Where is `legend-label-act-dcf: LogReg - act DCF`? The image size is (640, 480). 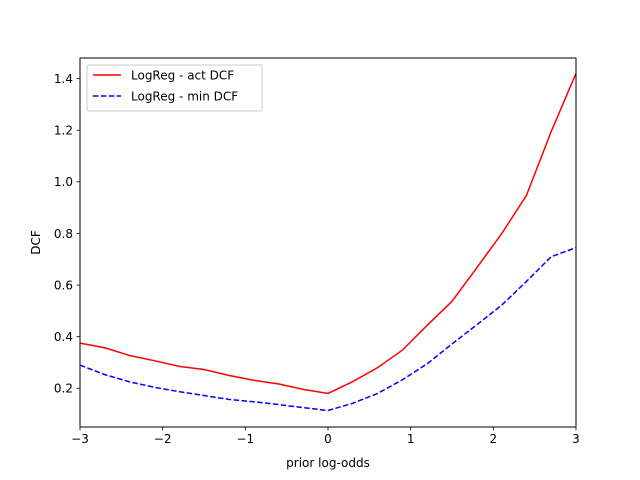
legend-label-act-dcf: LogReg - act DCF is located at coordinates (182, 75).